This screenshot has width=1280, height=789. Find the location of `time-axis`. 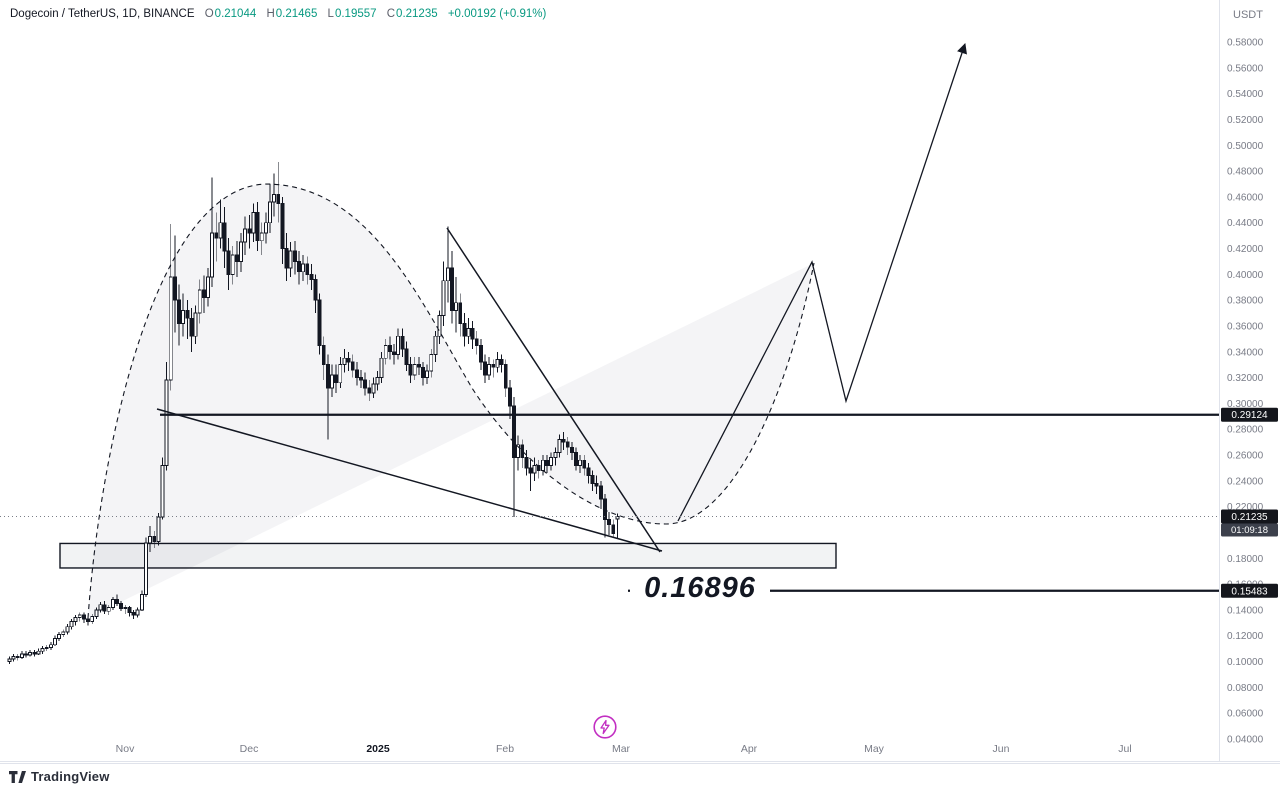

time-axis is located at coordinates (609, 750).